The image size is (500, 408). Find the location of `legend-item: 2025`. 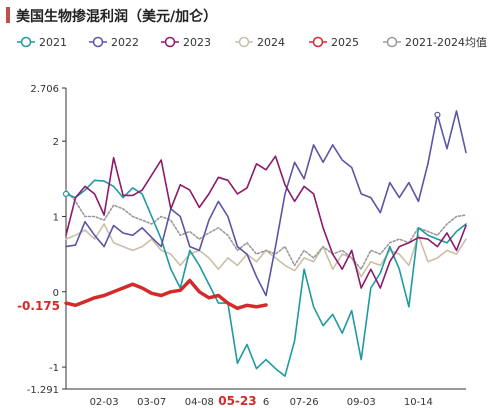

legend-item: 2025 is located at coordinates (334, 42).